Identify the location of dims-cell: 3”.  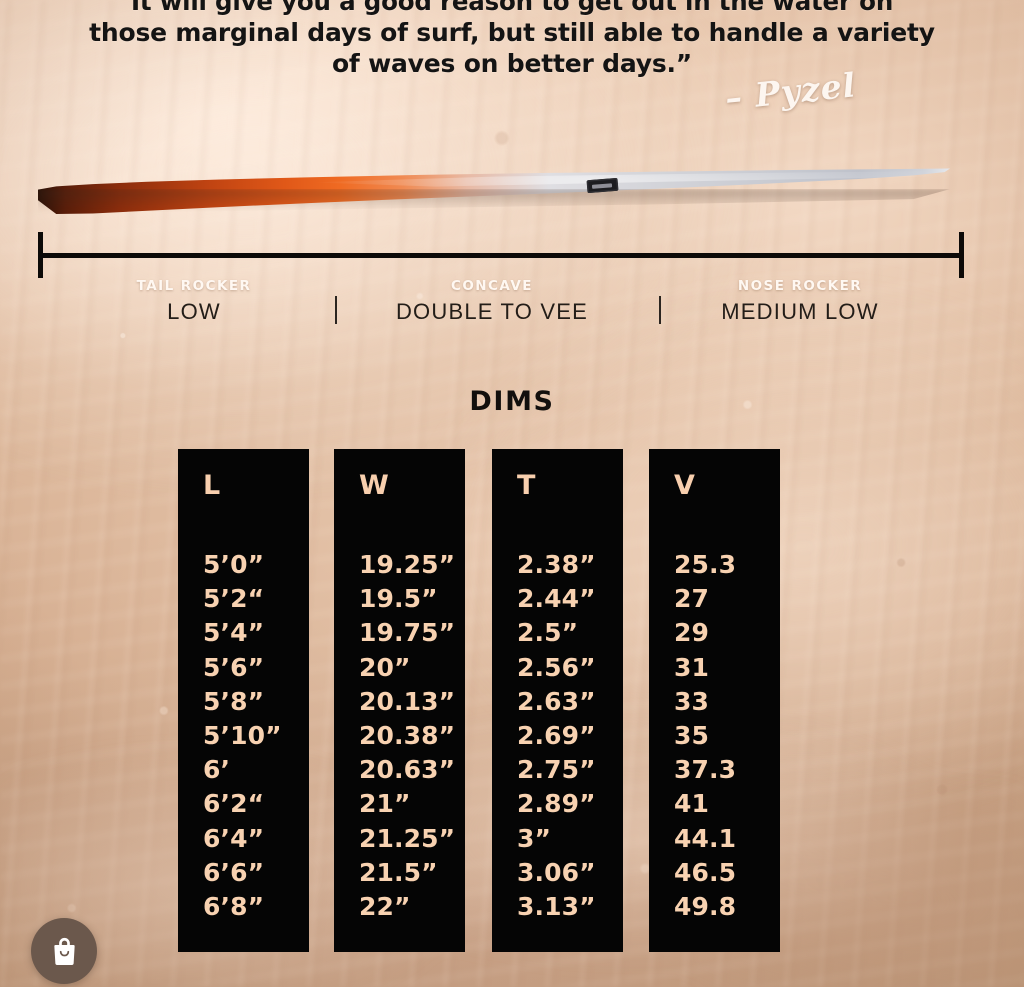
(534, 838).